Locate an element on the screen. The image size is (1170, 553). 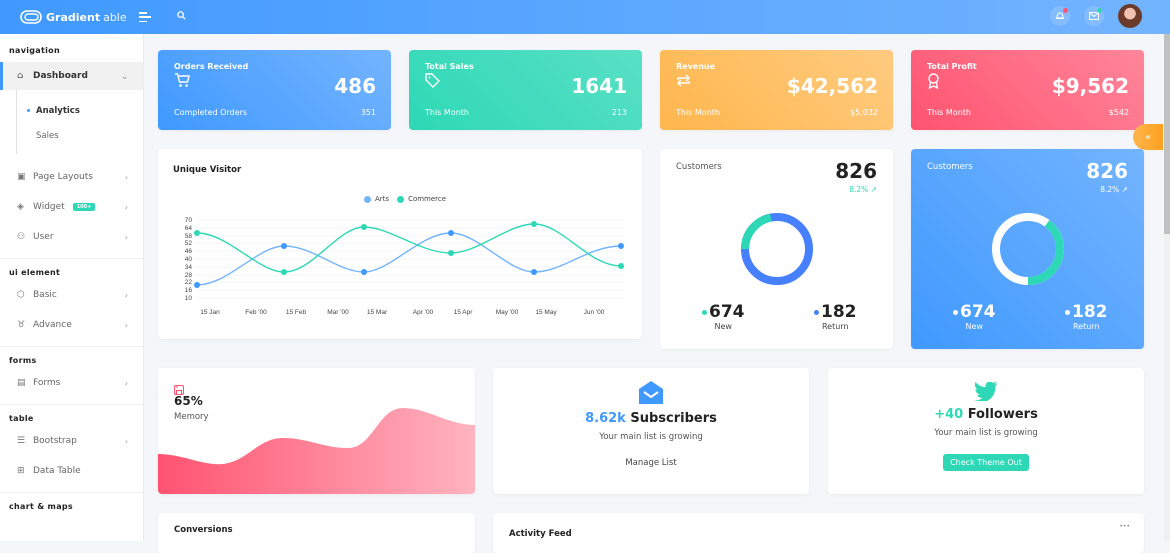
manage-list-button: Manage List is located at coordinates (651, 463).